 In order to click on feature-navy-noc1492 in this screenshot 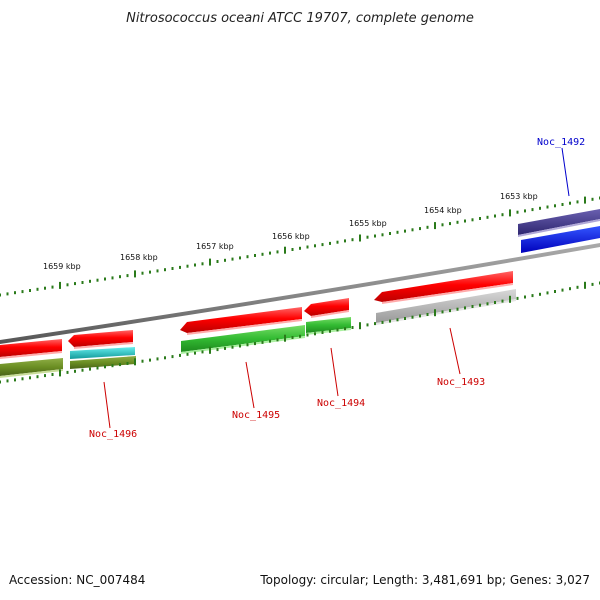, I will do `click(559, 223)`.